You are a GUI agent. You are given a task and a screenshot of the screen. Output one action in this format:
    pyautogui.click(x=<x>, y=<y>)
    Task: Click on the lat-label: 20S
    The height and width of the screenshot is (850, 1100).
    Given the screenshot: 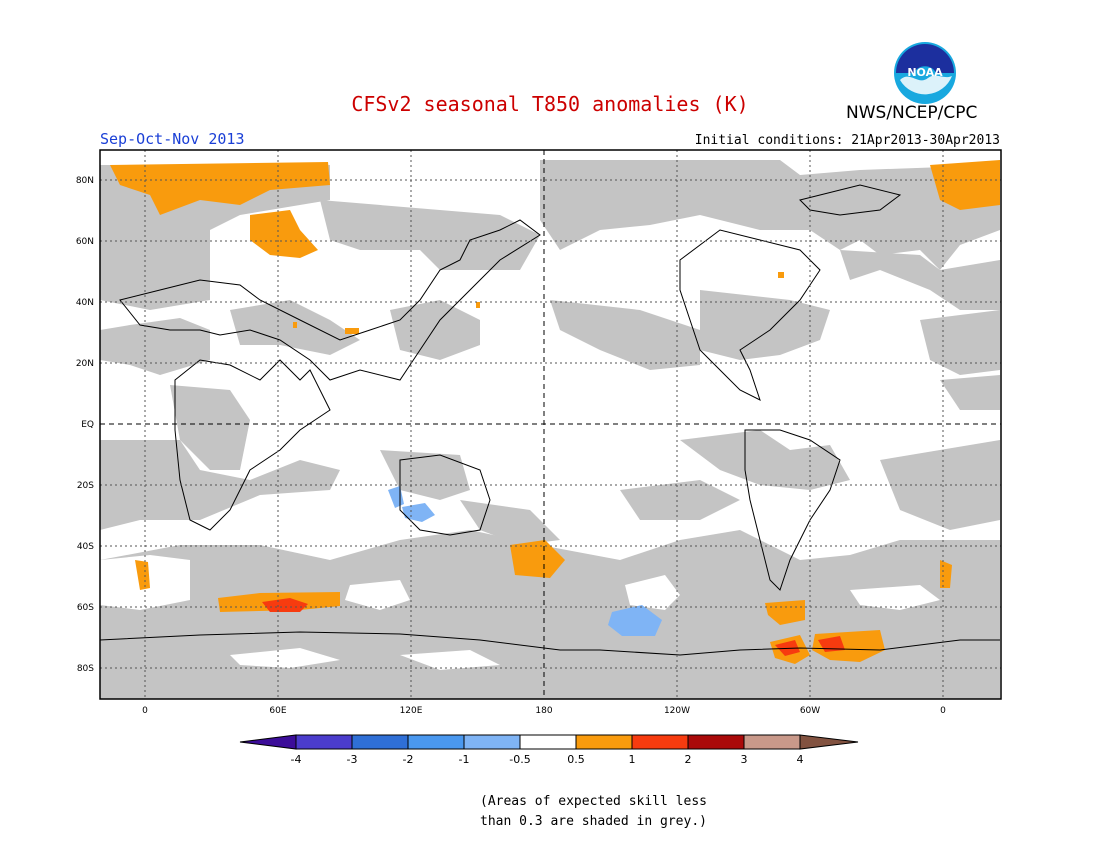 What is the action you would take?
    pyautogui.click(x=85, y=486)
    